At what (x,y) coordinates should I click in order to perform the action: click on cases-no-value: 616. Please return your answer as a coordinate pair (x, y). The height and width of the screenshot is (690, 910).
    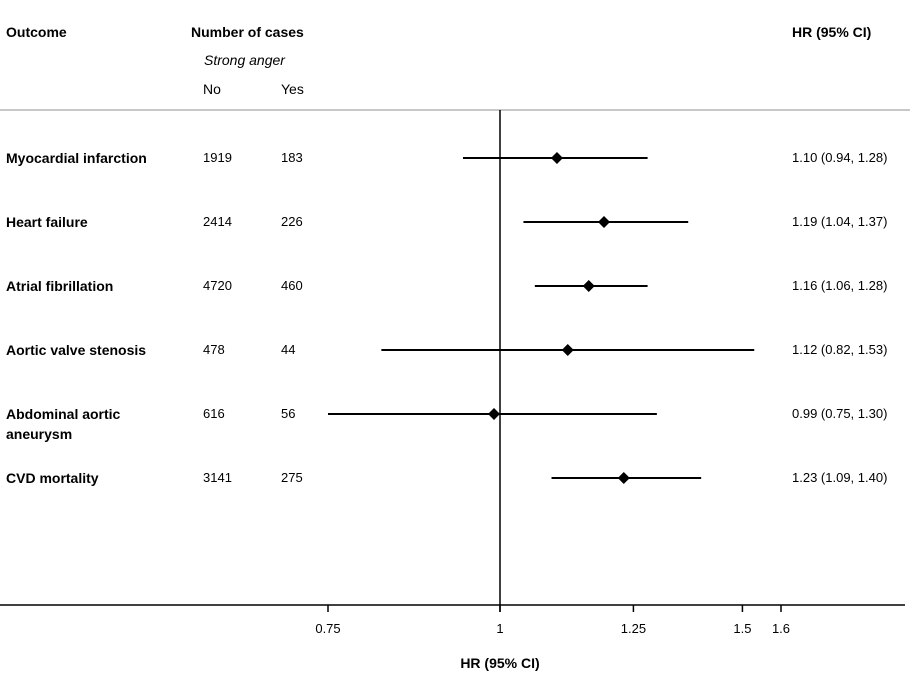
    Looking at the image, I should click on (214, 413).